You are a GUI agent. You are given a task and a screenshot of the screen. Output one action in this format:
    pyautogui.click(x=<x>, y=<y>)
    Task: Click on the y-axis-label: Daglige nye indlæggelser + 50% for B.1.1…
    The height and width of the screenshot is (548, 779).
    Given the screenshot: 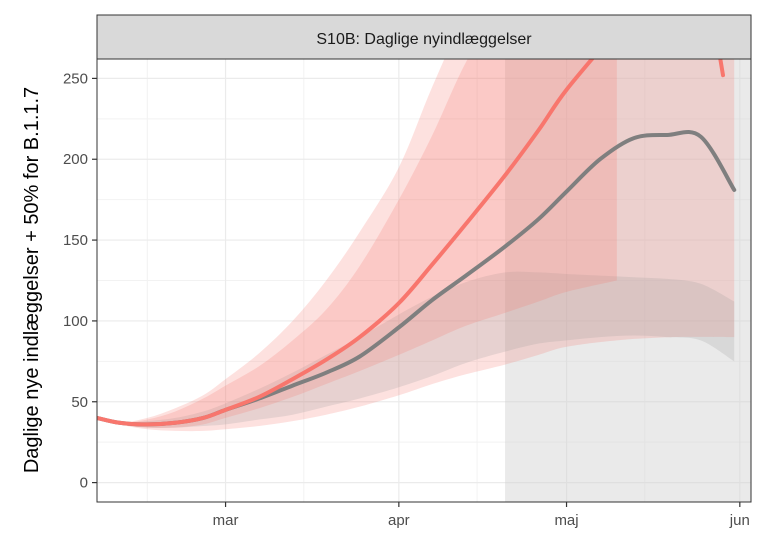 What is the action you would take?
    pyautogui.click(x=32, y=280)
    